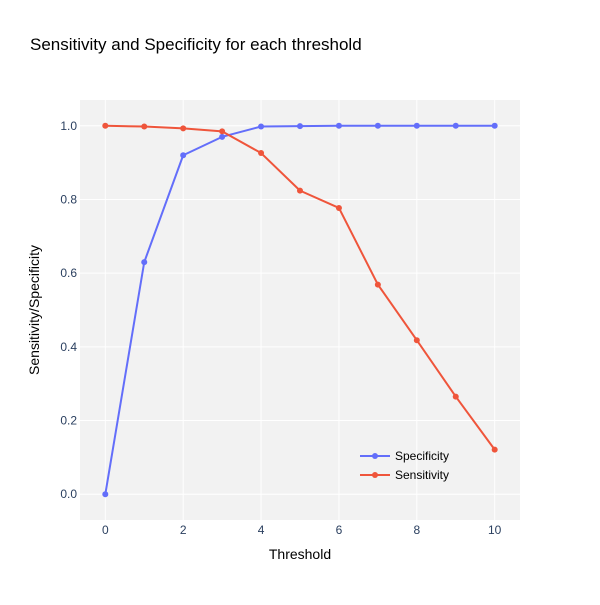 The height and width of the screenshot is (605, 600). Describe the element at coordinates (300, 554) in the screenshot. I see `x-axis-title: Threshold` at that location.